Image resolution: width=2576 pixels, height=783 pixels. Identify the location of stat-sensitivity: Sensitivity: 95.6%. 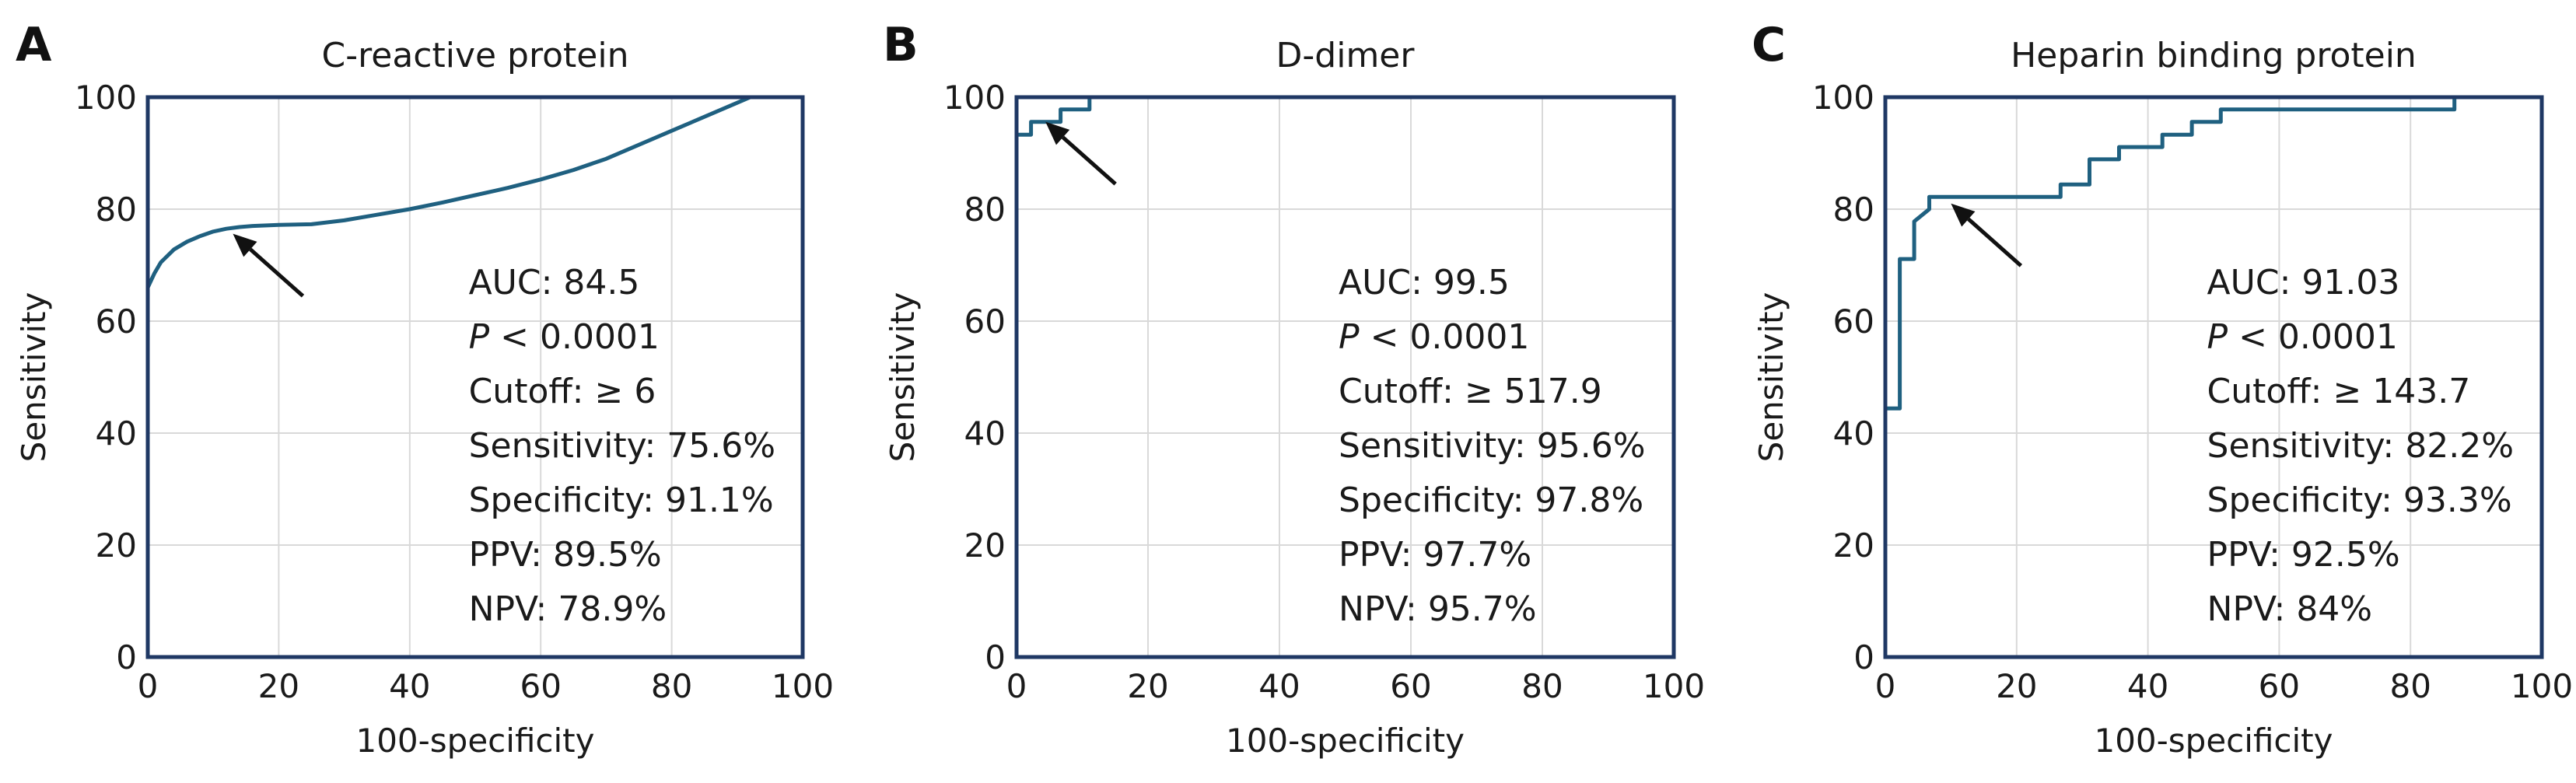
(1492, 446).